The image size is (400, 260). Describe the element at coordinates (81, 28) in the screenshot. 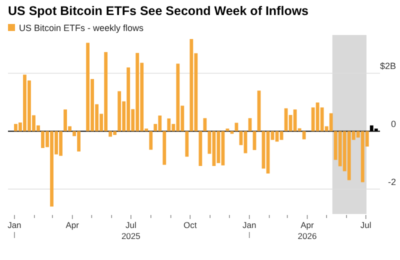

I see `legend-label: US Bitcoin ETFs - weekly flows` at that location.